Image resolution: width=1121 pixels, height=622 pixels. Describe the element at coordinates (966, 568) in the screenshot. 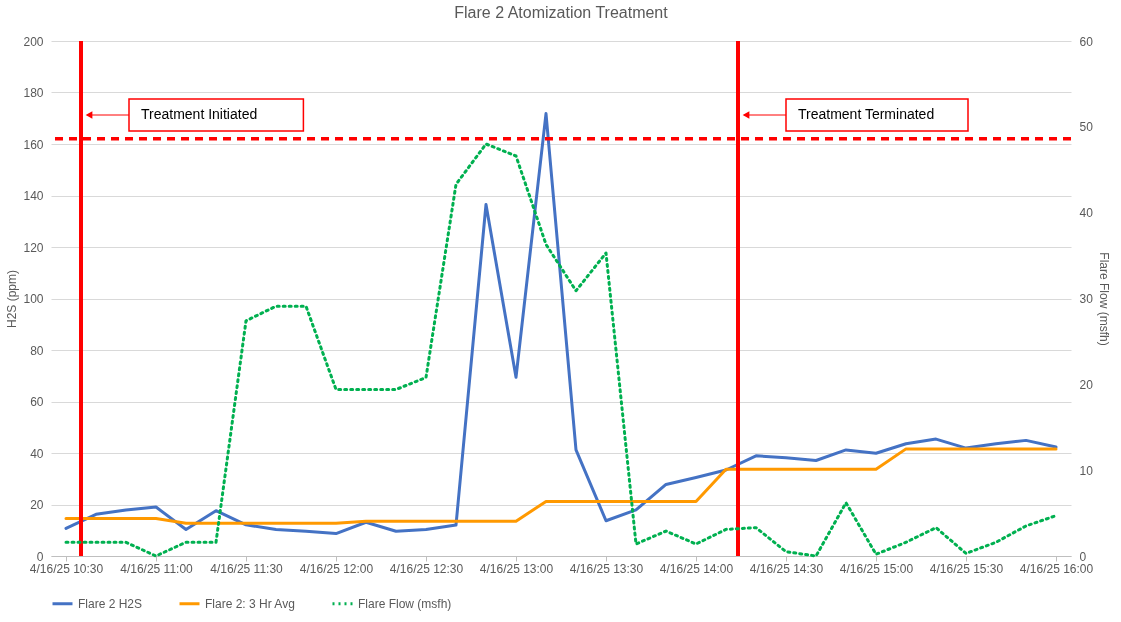

I see `x-tick-label: 4/16/25 15:30` at that location.